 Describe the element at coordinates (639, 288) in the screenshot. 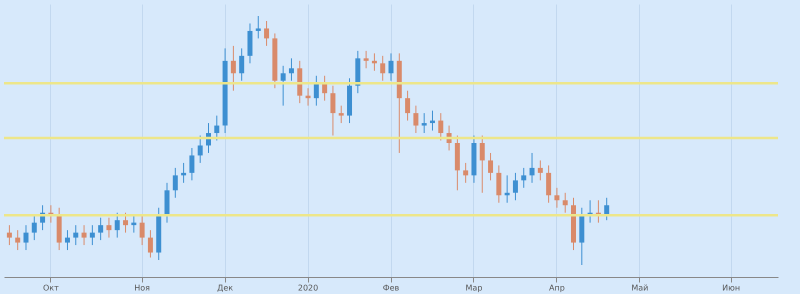

I see `x-tick-label: Май` at that location.